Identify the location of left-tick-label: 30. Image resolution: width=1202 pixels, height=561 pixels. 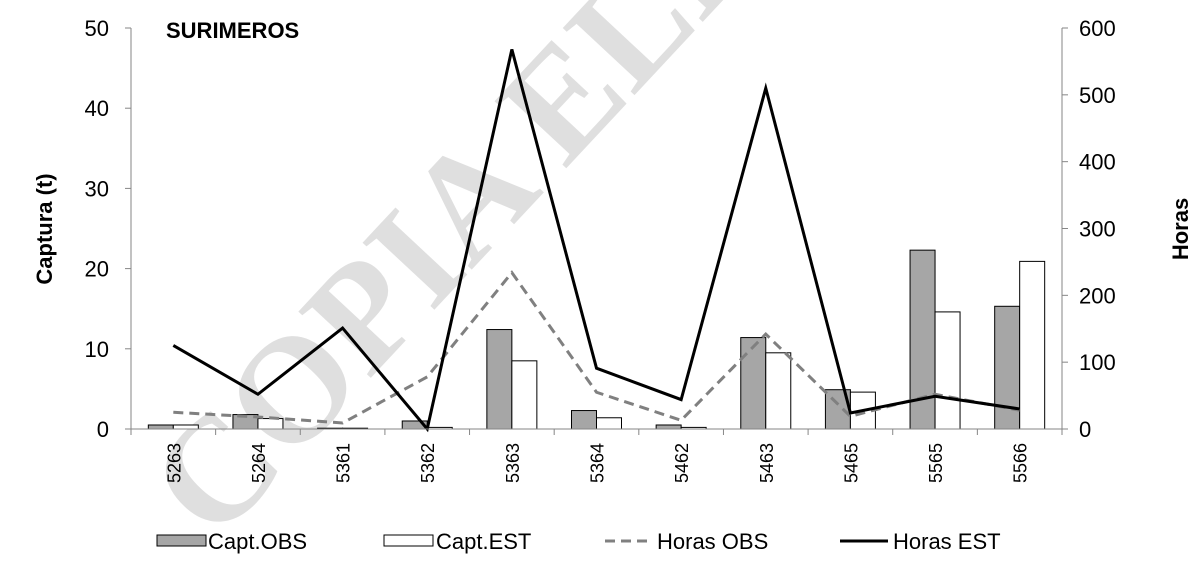
(97, 188).